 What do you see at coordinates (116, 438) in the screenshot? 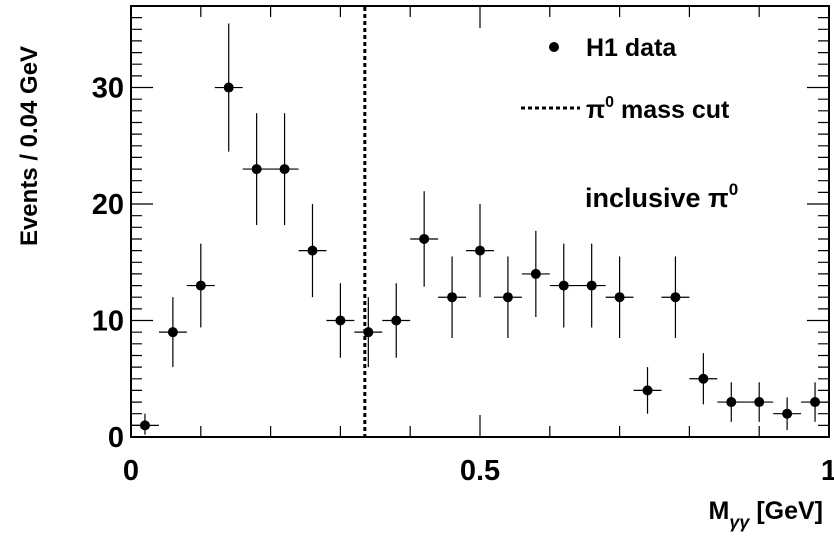
I see `y-tick-label: 0` at bounding box center [116, 438].